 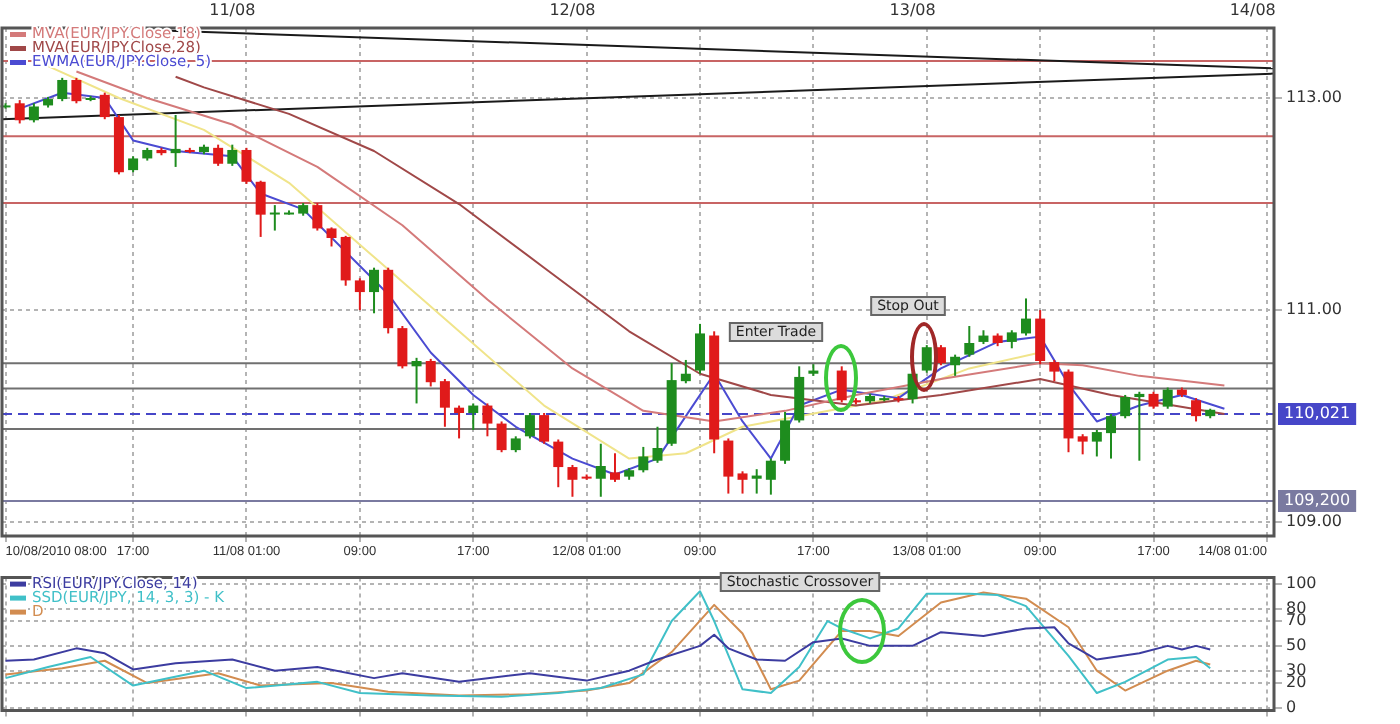 What do you see at coordinates (912, 9) in the screenshot?
I see `x2-tick-label: 13/08` at bounding box center [912, 9].